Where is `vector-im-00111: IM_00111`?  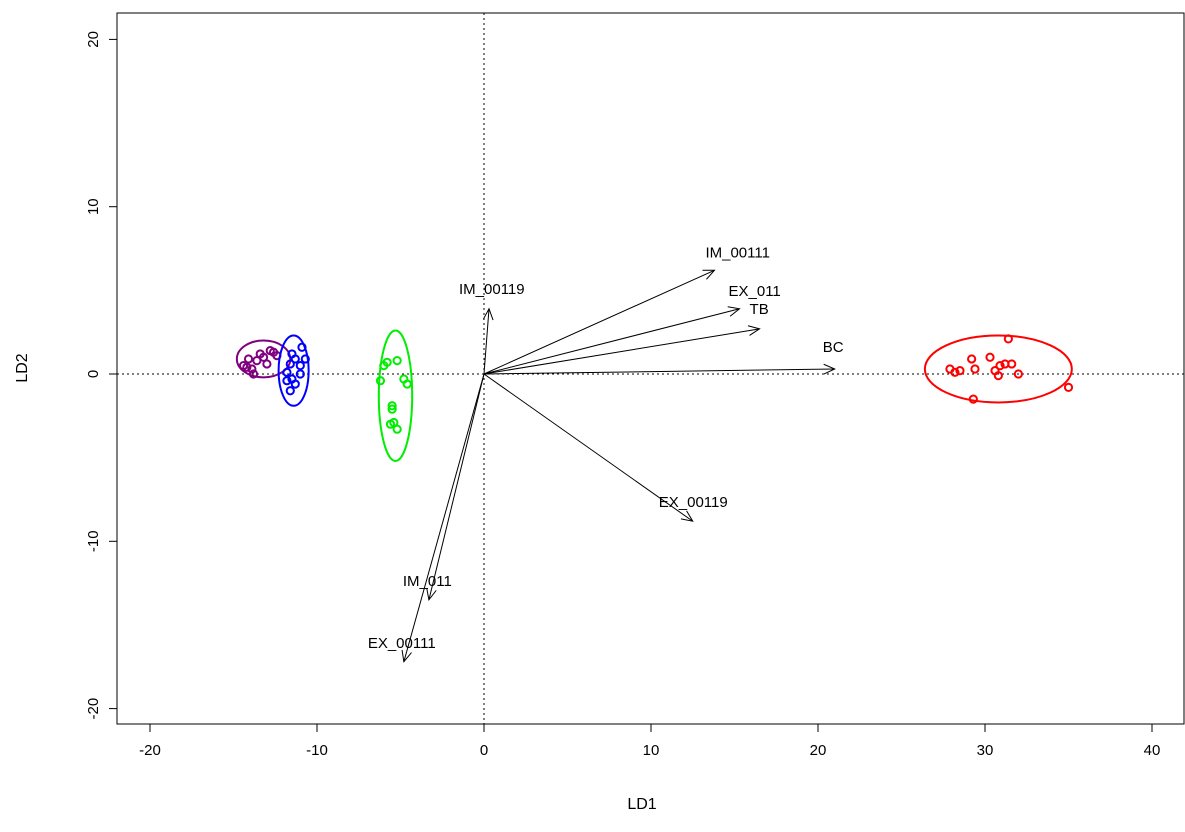
vector-im-00111: IM_00111 is located at coordinates (626, 309).